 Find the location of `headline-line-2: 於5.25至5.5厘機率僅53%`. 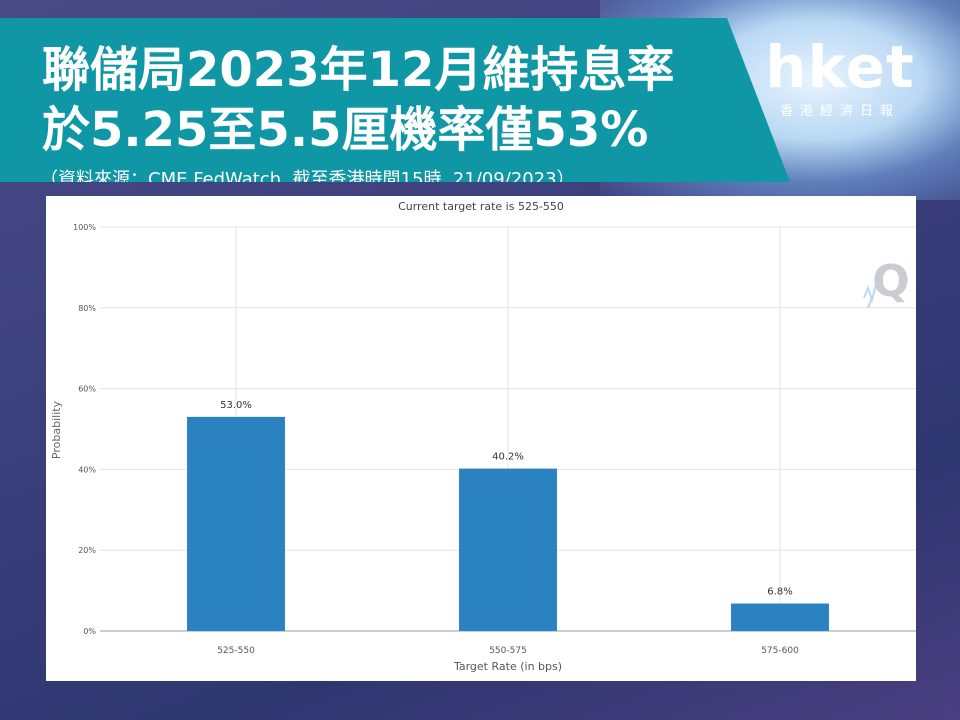

headline-line-2: 於5.25至5.5厘機率僅53% is located at coordinates (345, 130).